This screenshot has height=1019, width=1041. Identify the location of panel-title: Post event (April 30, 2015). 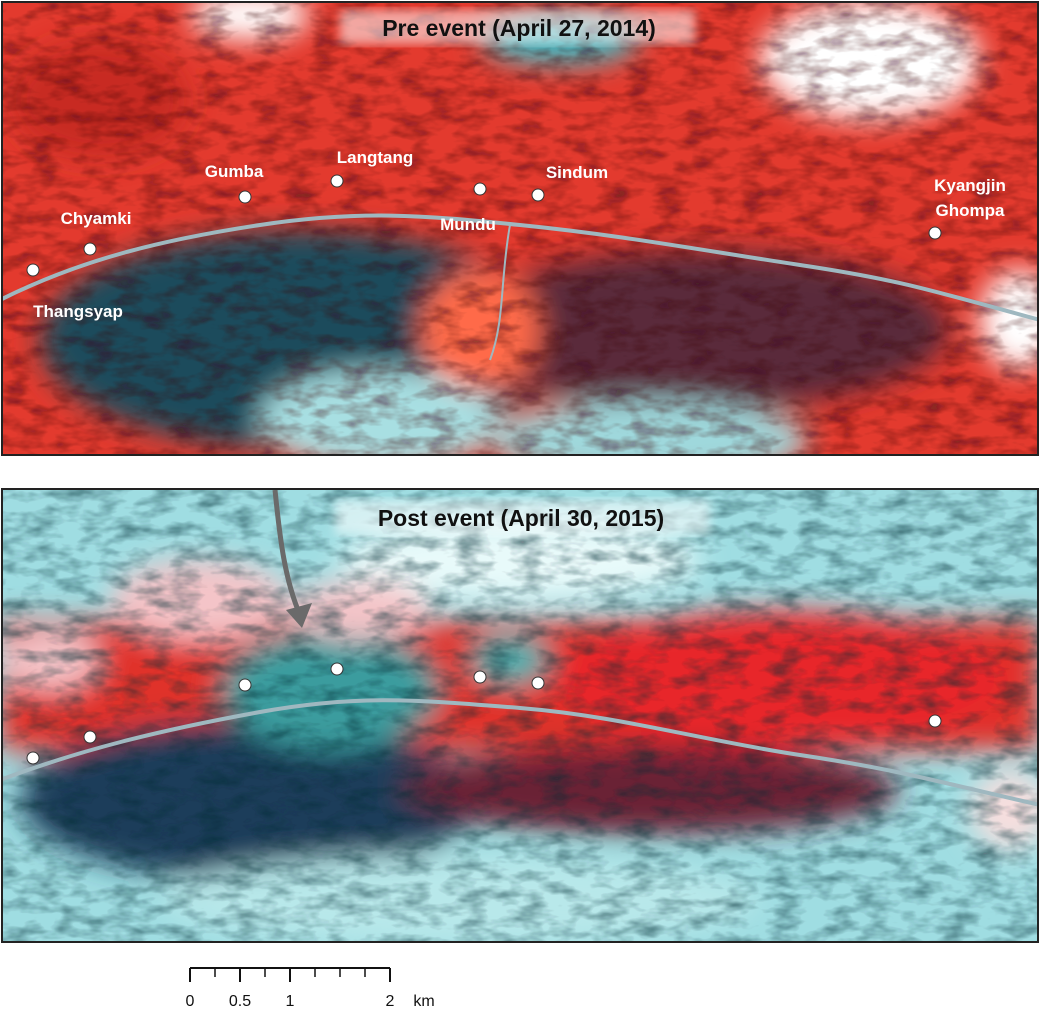
(521, 518).